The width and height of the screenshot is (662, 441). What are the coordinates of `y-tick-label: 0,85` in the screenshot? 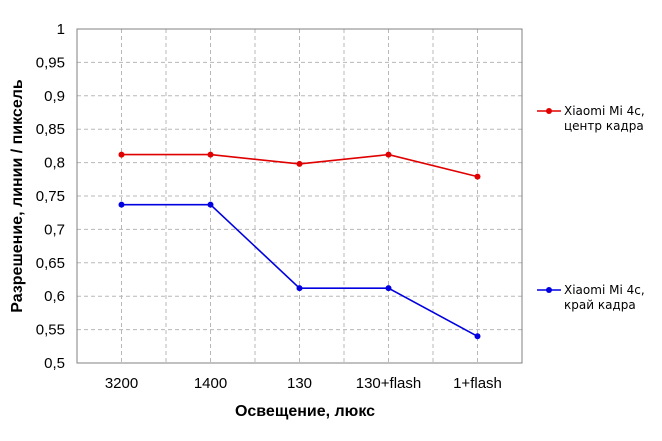 It's located at (50, 129).